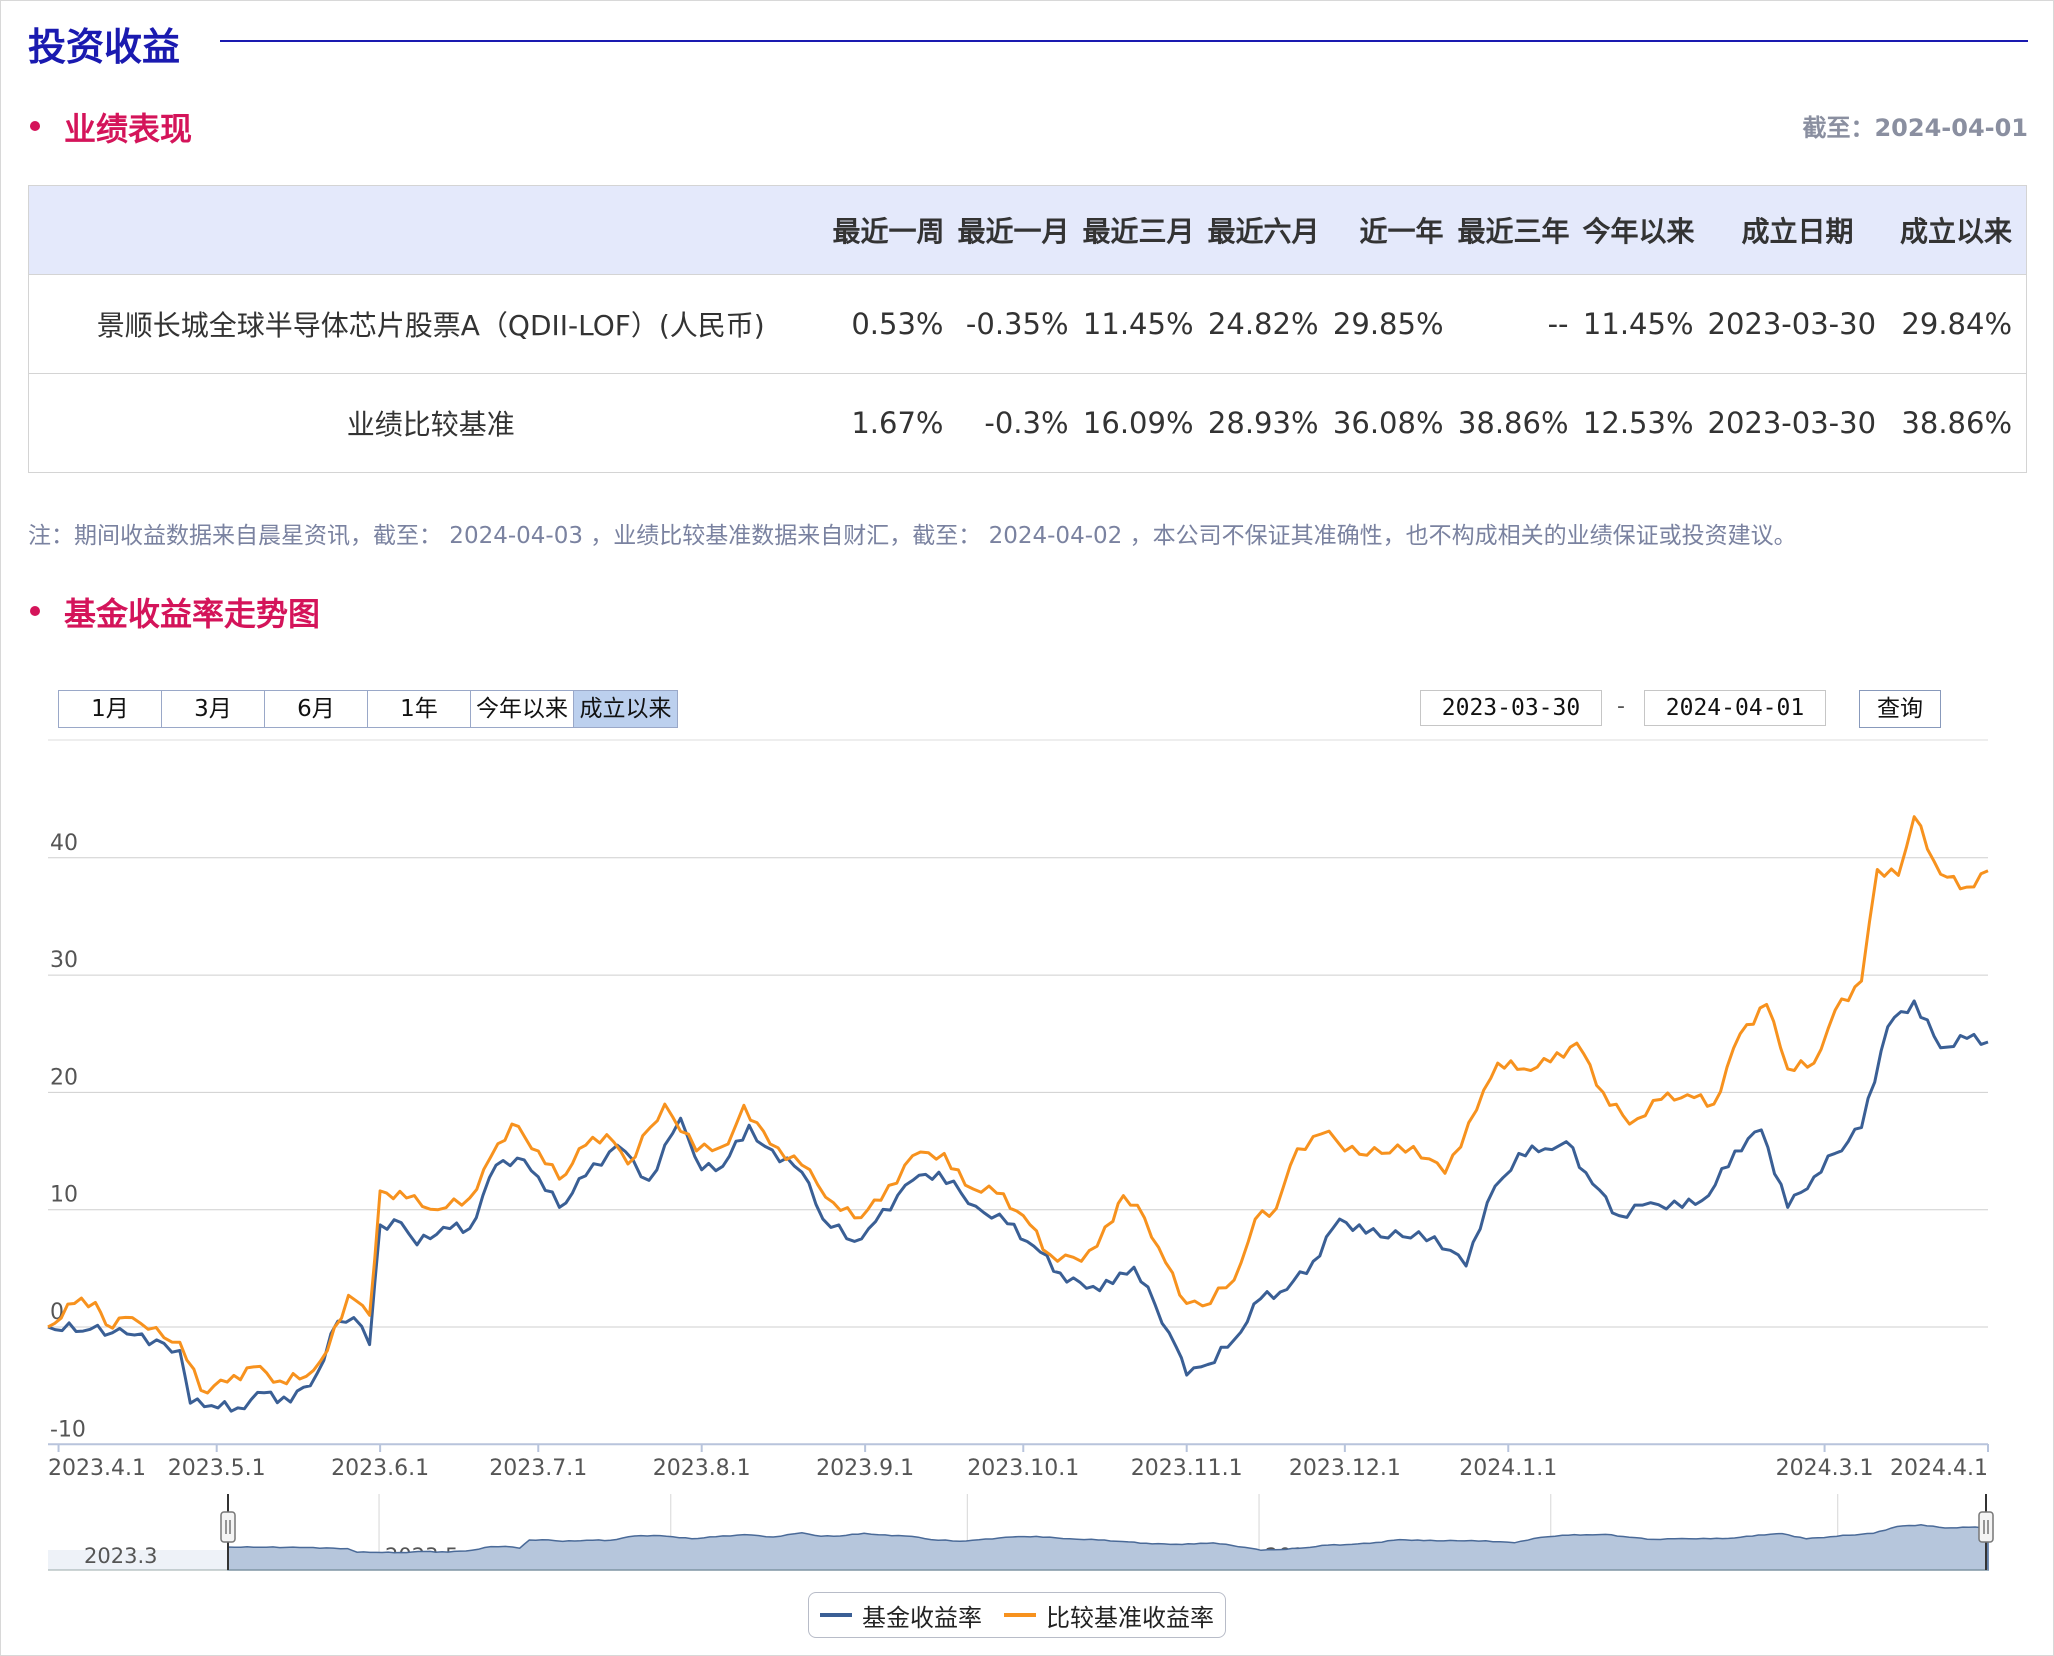 This screenshot has height=1656, width=2054. I want to click on navigator-right-handle, so click(1986, 1527).